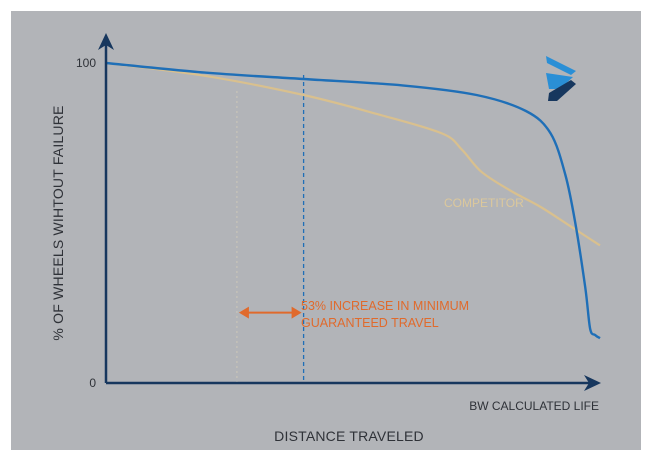 The height and width of the screenshot is (458, 652). Describe the element at coordinates (592, 383) in the screenshot. I see `x-axis-arrow-icon` at that location.